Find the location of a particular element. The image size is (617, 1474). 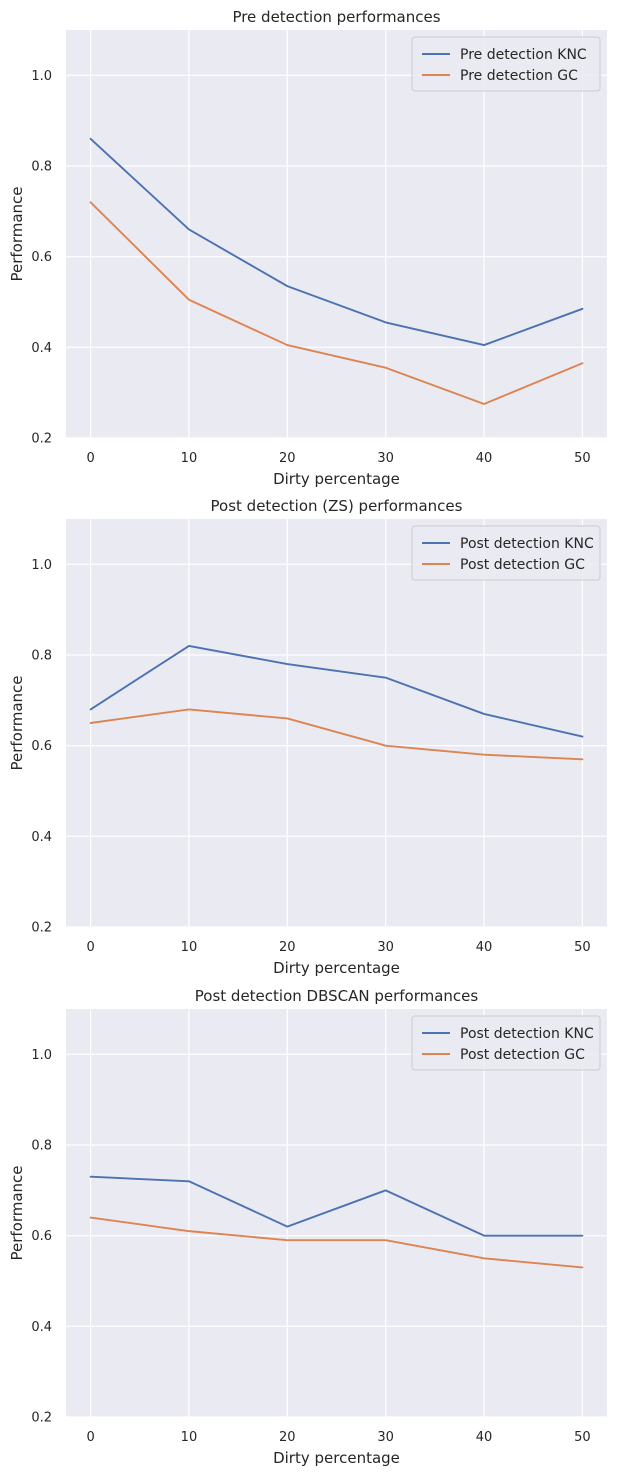

chart-title: Post detection DBSCAN performances is located at coordinates (337, 996).